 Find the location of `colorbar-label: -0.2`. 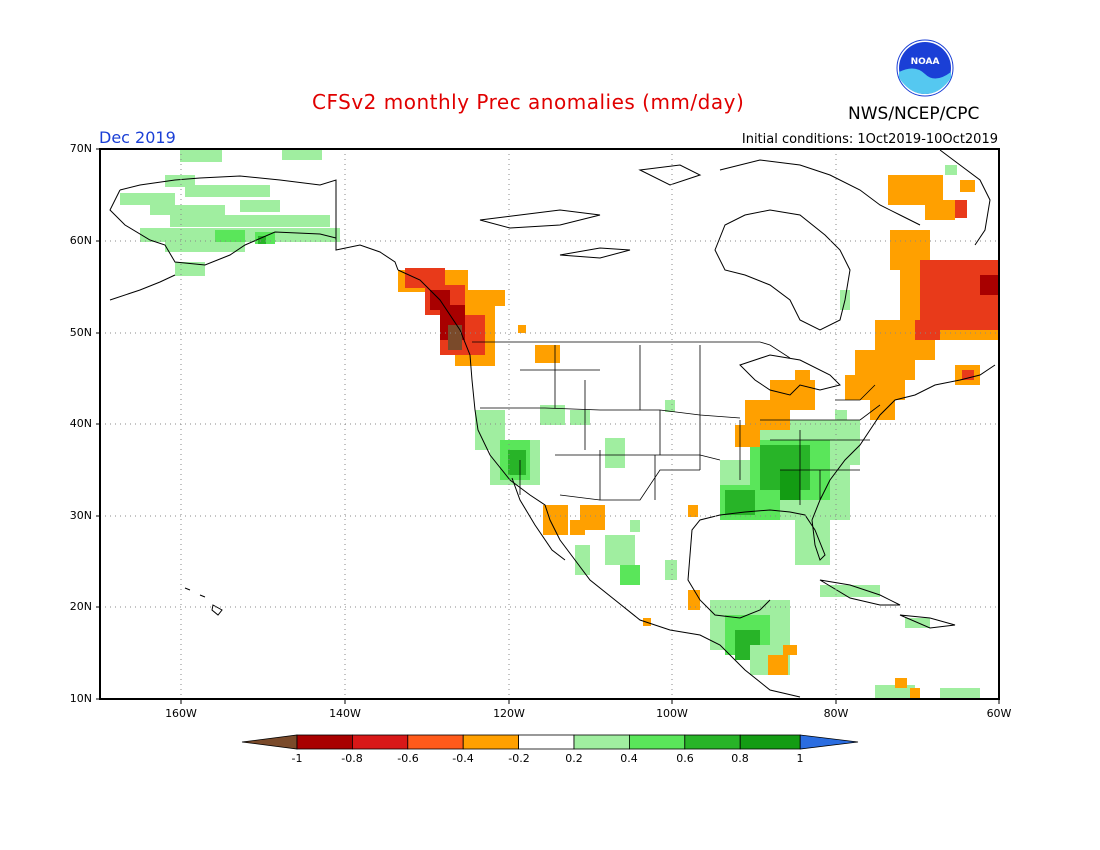

colorbar-label: -0.2 is located at coordinates (519, 758).